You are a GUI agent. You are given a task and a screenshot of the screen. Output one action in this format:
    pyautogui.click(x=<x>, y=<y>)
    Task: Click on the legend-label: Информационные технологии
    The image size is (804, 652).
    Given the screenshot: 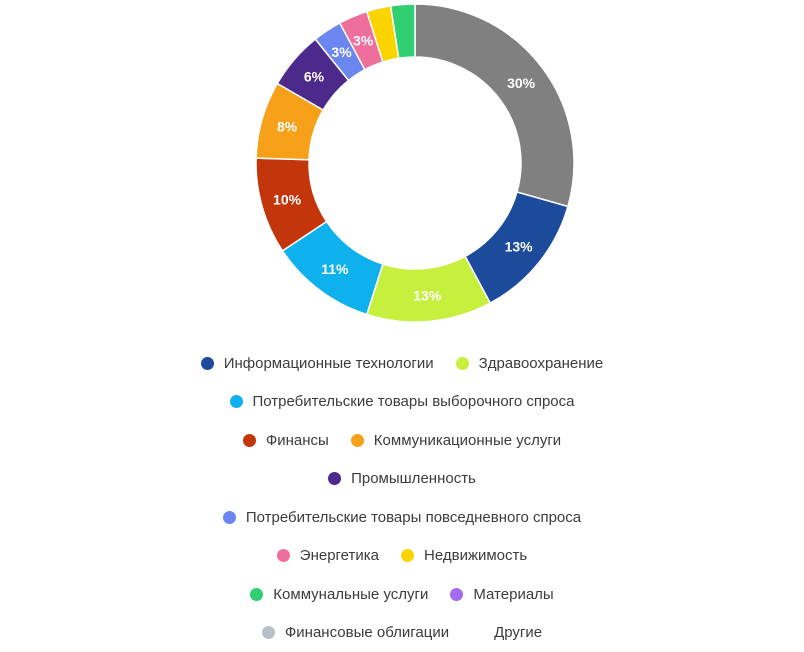 What is the action you would take?
    pyautogui.click(x=328, y=363)
    